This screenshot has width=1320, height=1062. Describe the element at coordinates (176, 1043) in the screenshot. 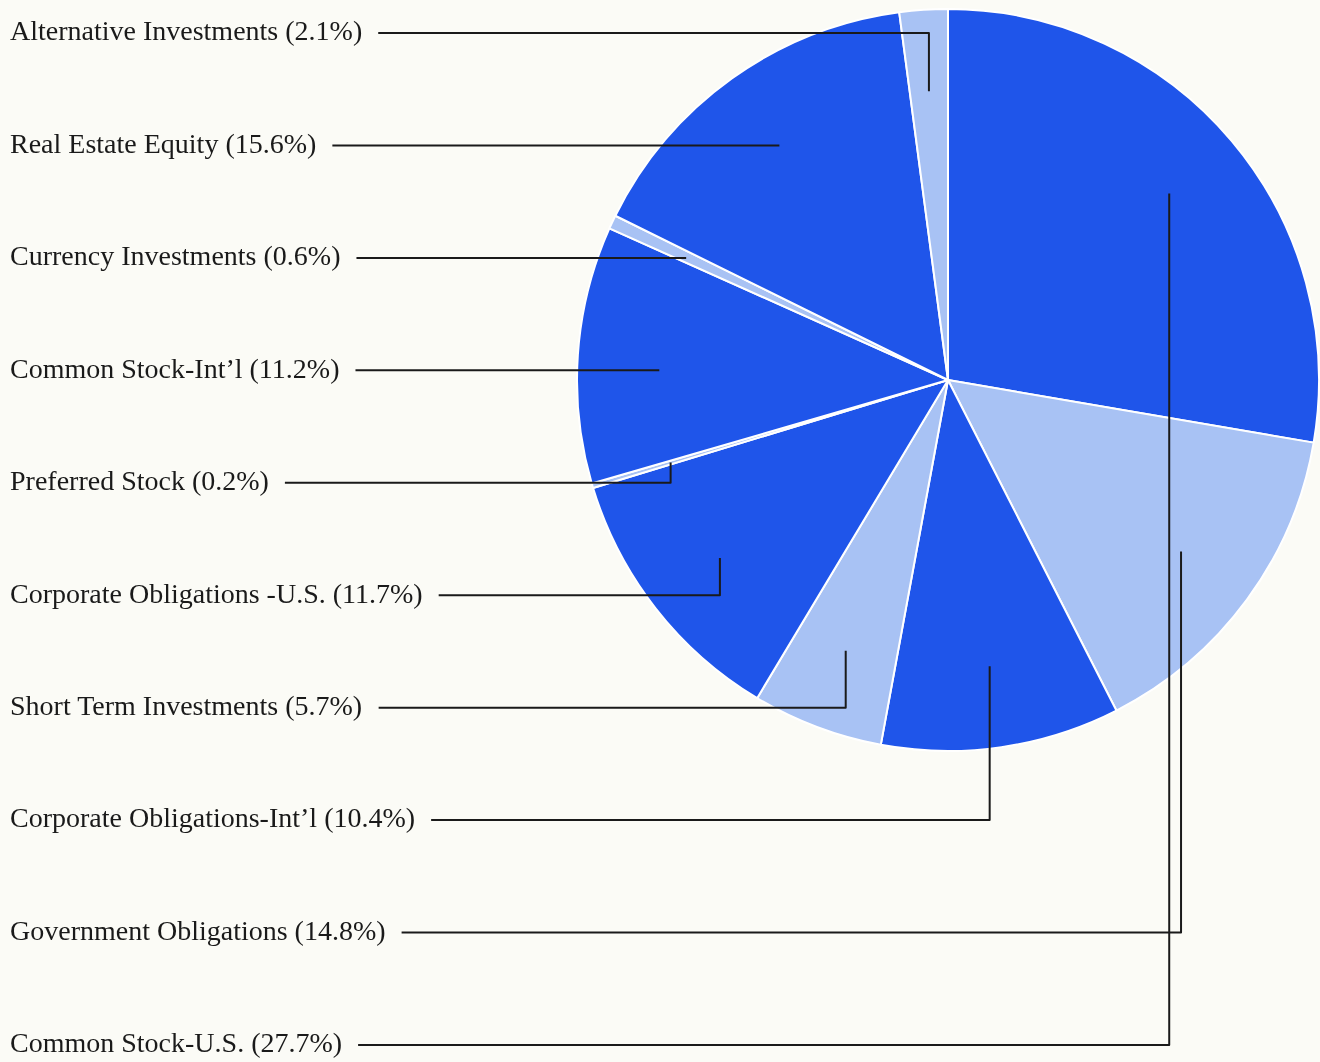

I see `slice-label: Common Stock-U.S. (27.7%)` at that location.